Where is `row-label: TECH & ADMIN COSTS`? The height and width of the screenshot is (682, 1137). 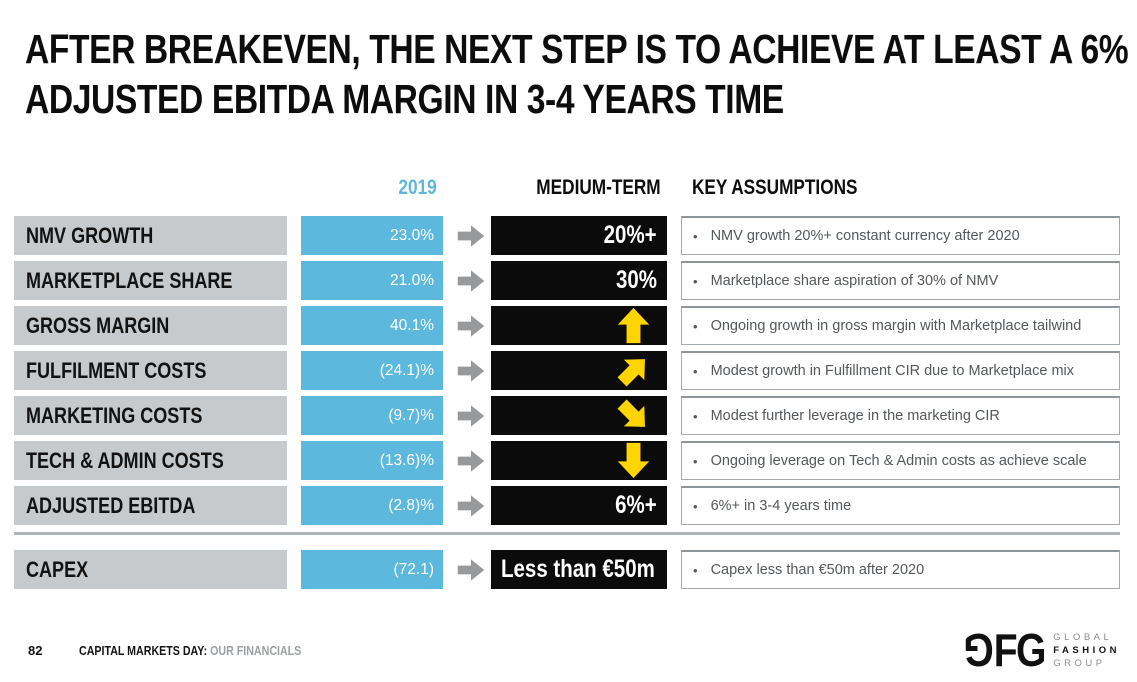 row-label: TECH & ADMIN COSTS is located at coordinates (150, 460).